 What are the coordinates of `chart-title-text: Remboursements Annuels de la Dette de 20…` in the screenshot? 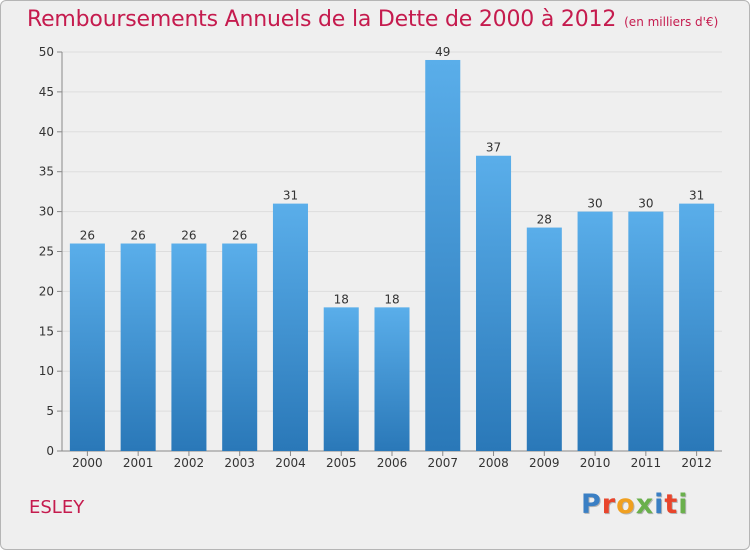 It's located at (322, 19).